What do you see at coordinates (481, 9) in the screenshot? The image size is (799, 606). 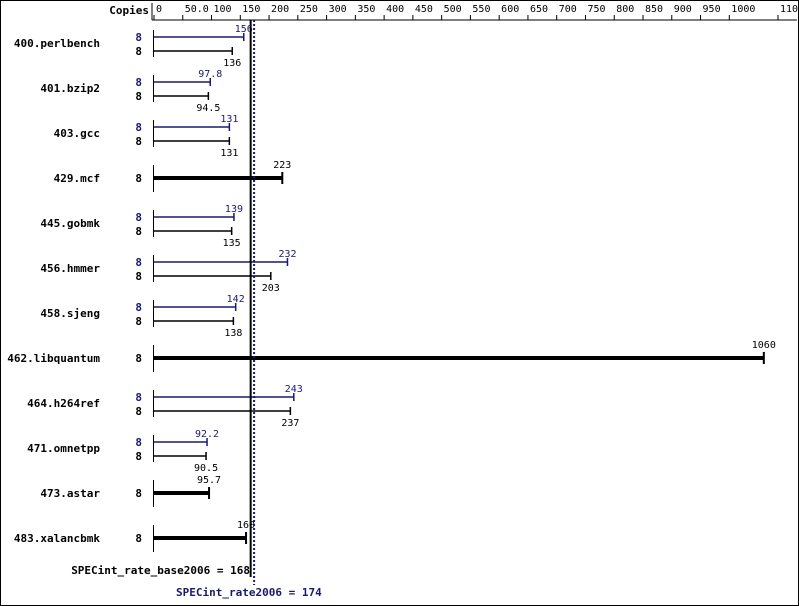 I see `x-tick-label: 550` at bounding box center [481, 9].